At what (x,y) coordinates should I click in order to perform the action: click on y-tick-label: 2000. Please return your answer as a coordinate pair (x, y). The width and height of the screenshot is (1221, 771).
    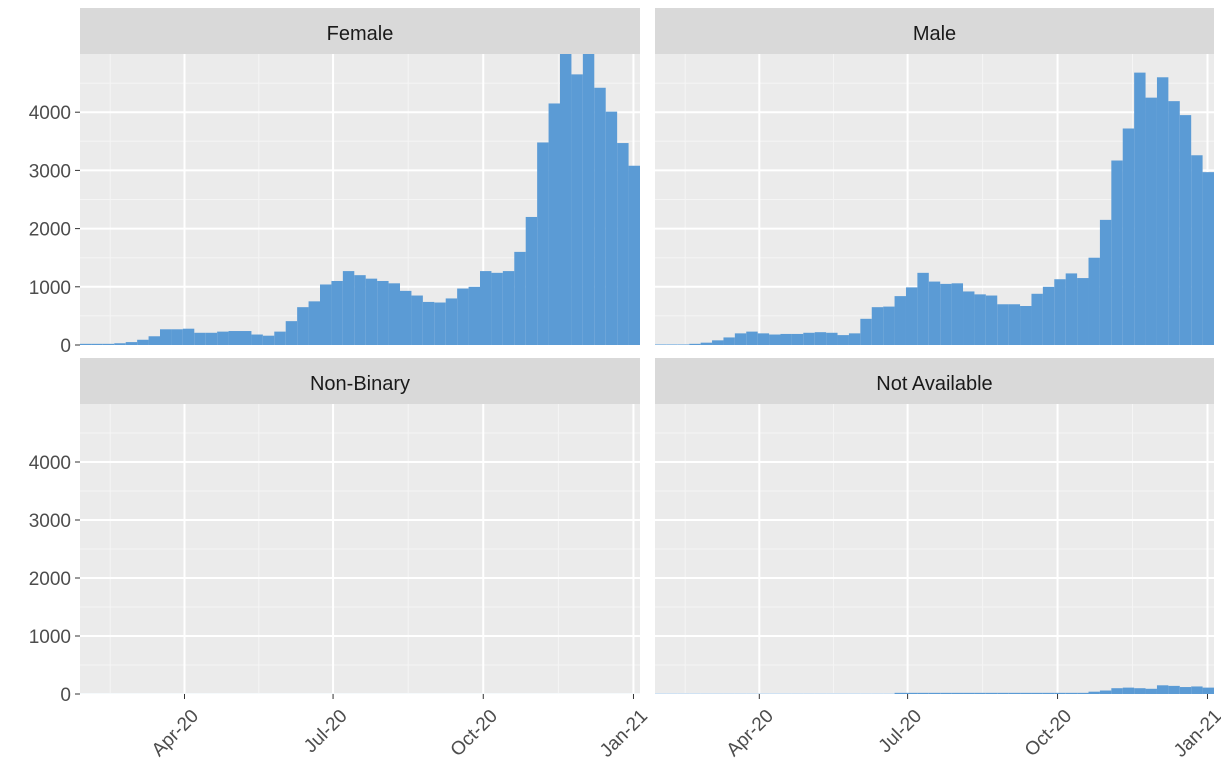
    Looking at the image, I should click on (50, 579).